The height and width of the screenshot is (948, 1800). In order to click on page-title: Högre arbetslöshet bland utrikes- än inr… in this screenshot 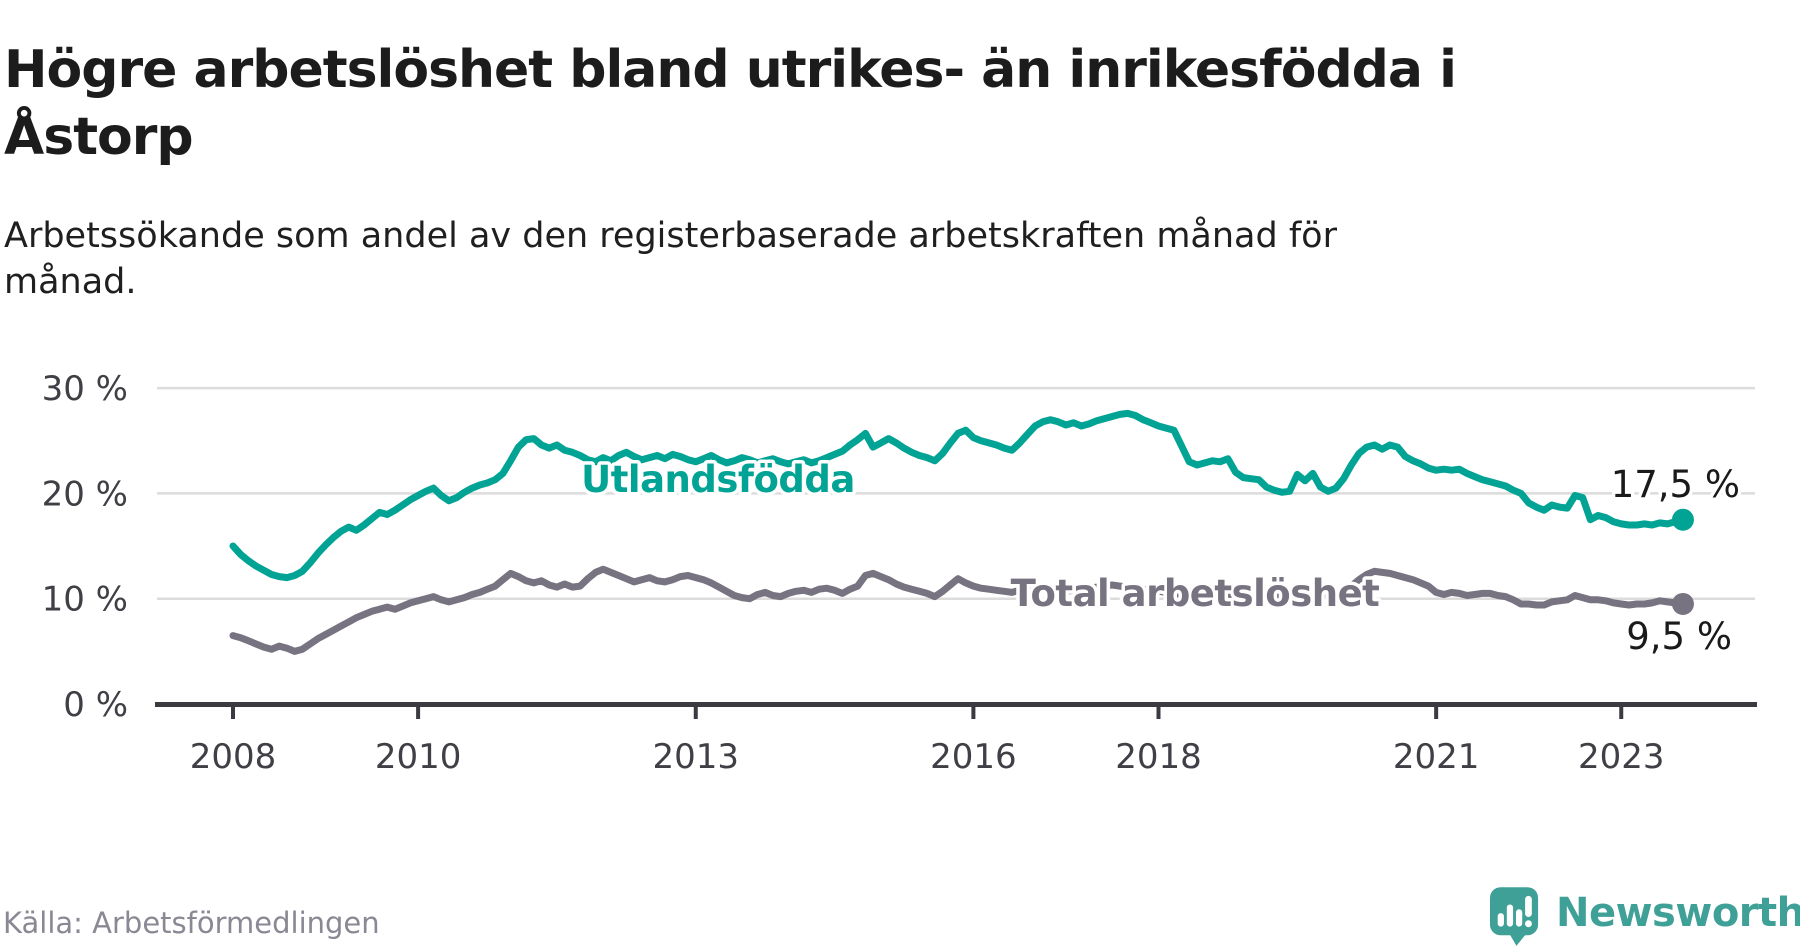, I will do `click(874, 104)`.